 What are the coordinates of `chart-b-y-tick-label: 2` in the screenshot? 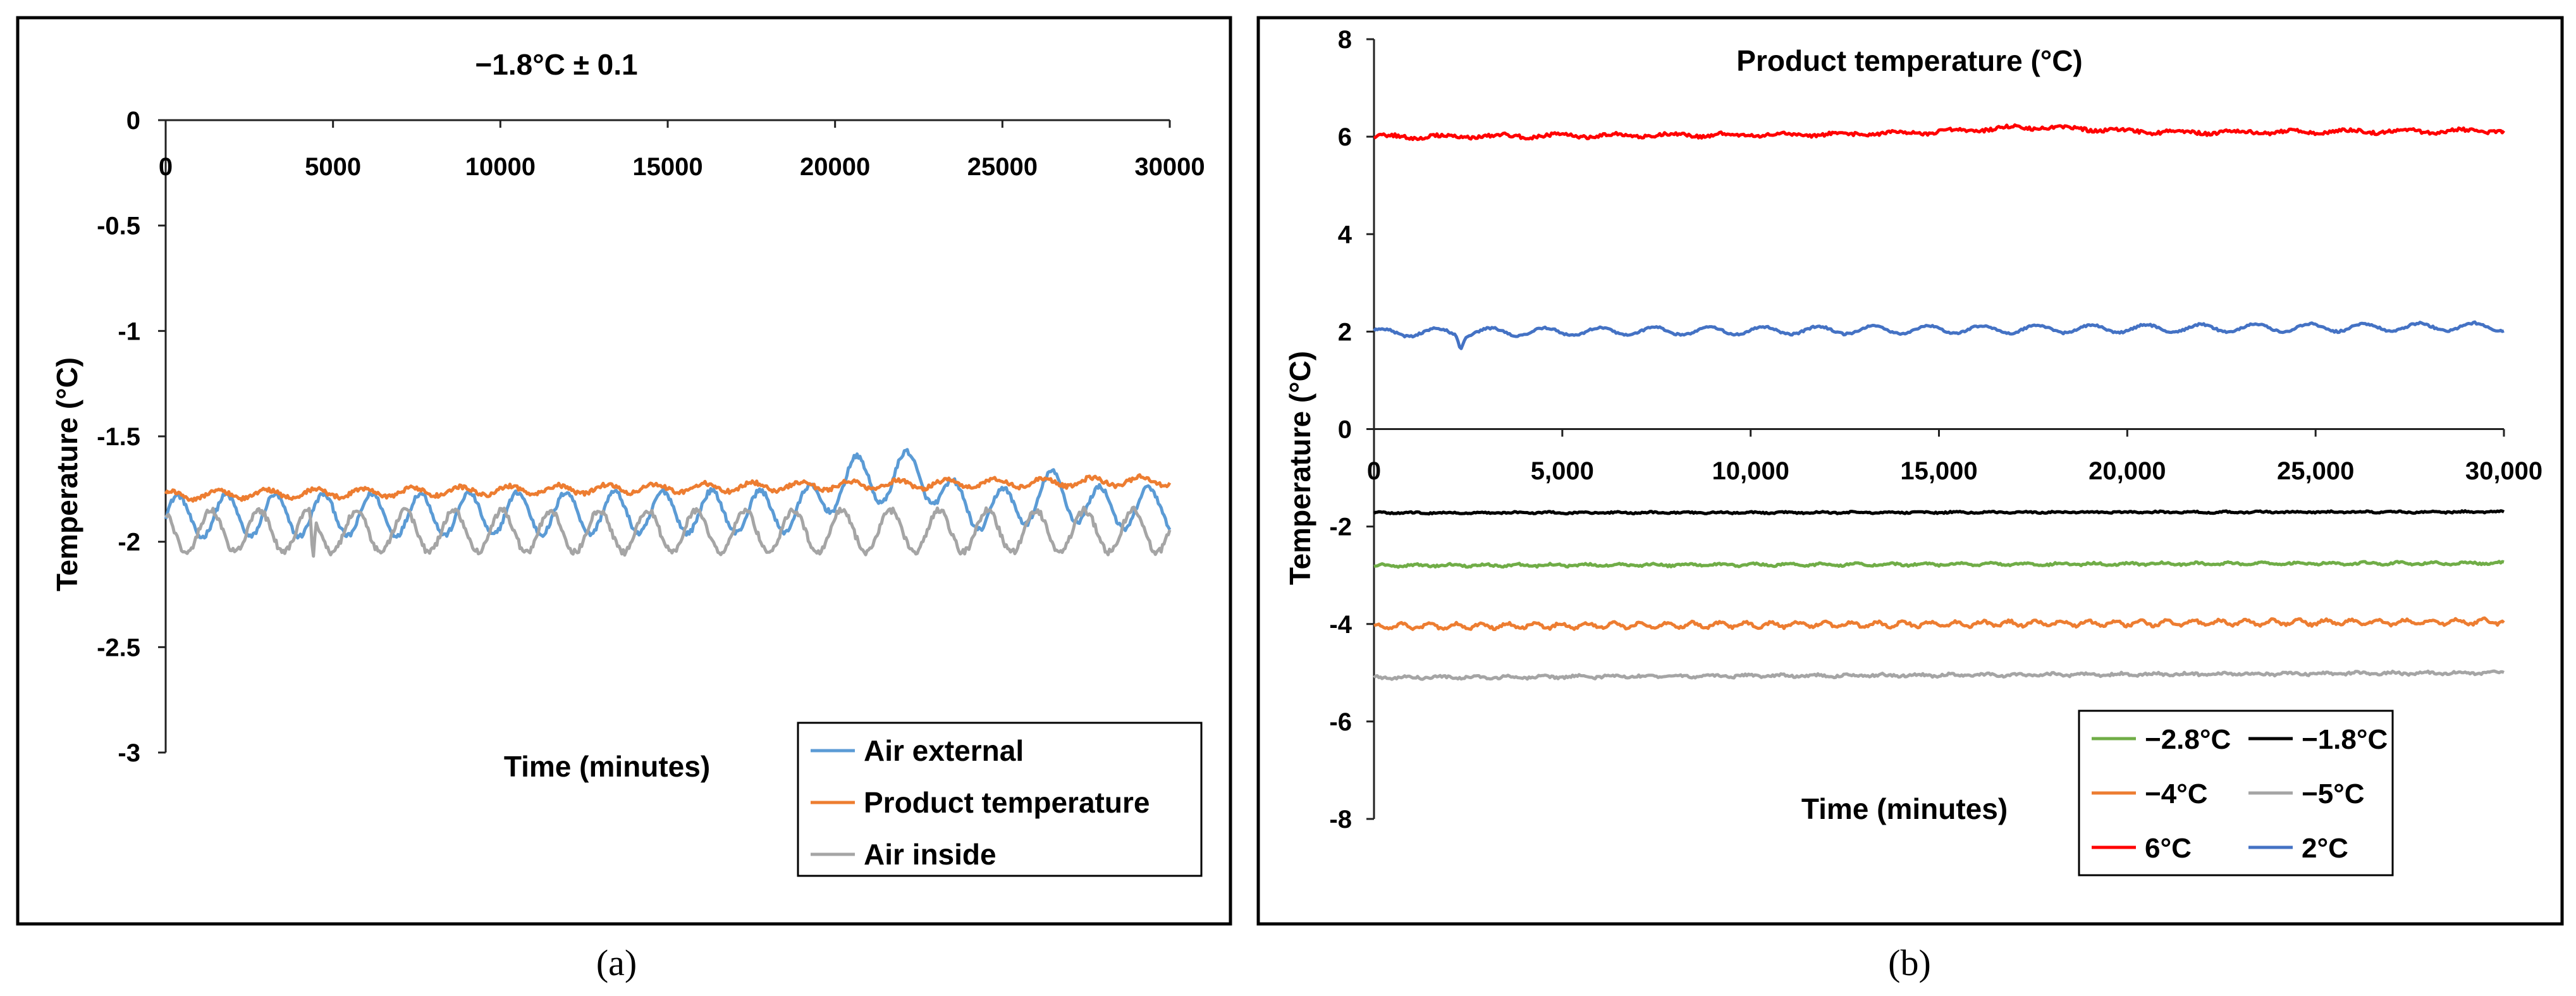 It's located at (1345, 332).